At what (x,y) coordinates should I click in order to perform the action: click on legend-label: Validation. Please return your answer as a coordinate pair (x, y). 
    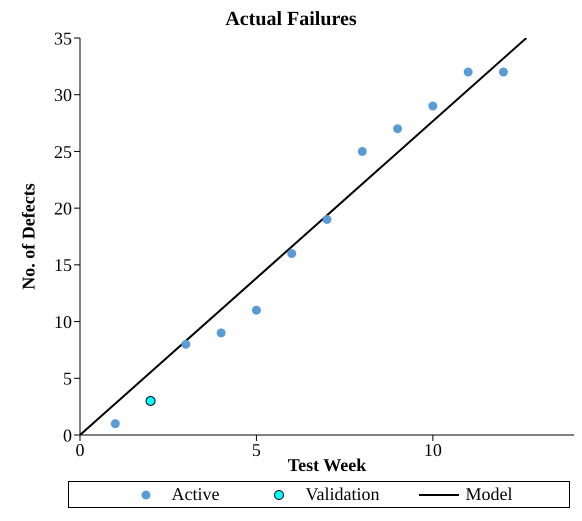
    Looking at the image, I should click on (342, 494).